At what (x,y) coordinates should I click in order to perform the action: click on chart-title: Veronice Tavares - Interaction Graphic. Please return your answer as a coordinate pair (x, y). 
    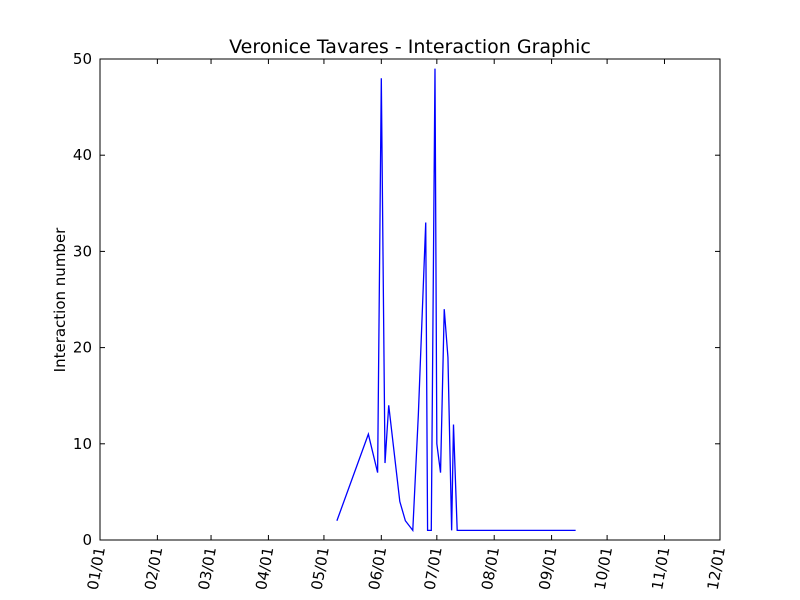
    Looking at the image, I should click on (410, 47).